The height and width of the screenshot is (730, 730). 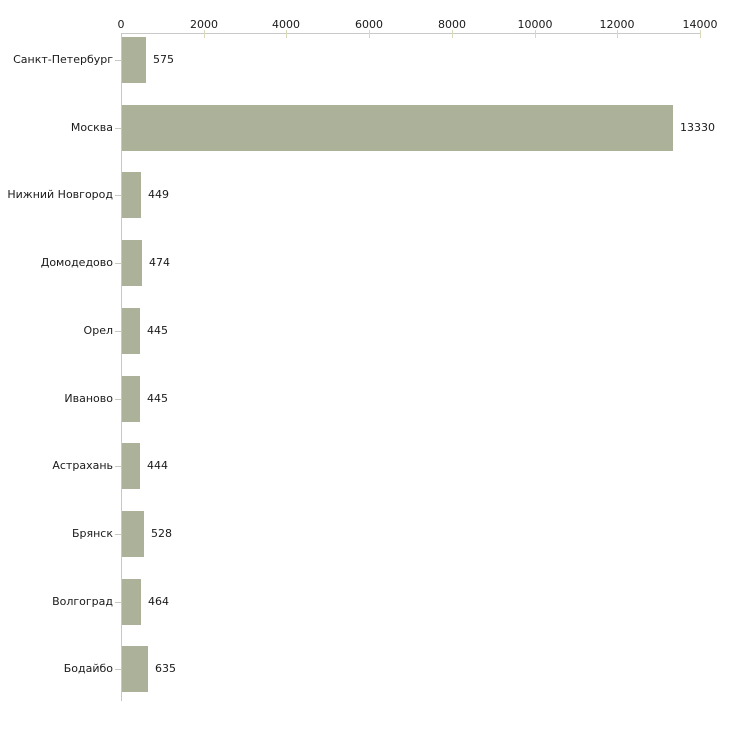 What do you see at coordinates (63, 59) in the screenshot?
I see `category-label: Санкт-Петербург` at bounding box center [63, 59].